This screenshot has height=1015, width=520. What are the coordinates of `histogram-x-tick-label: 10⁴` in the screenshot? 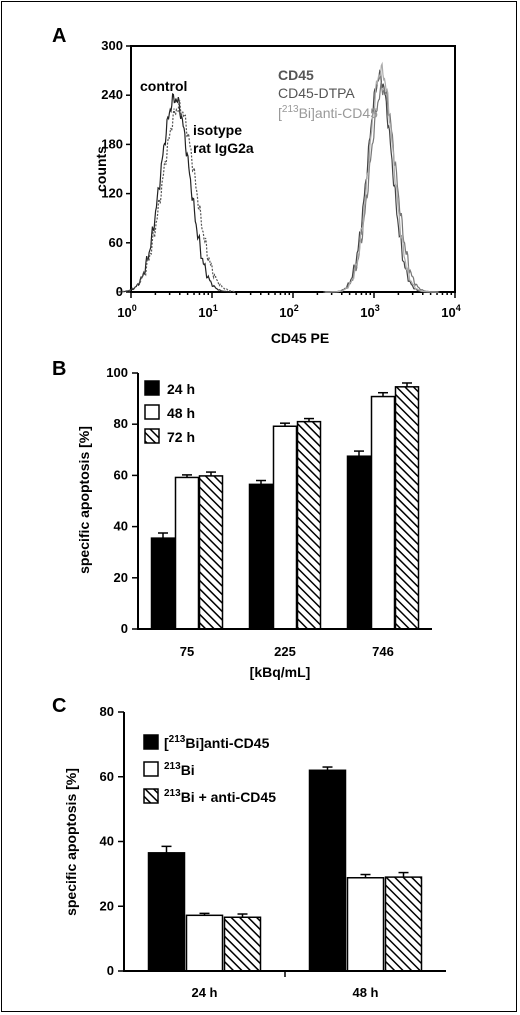 It's located at (450, 311).